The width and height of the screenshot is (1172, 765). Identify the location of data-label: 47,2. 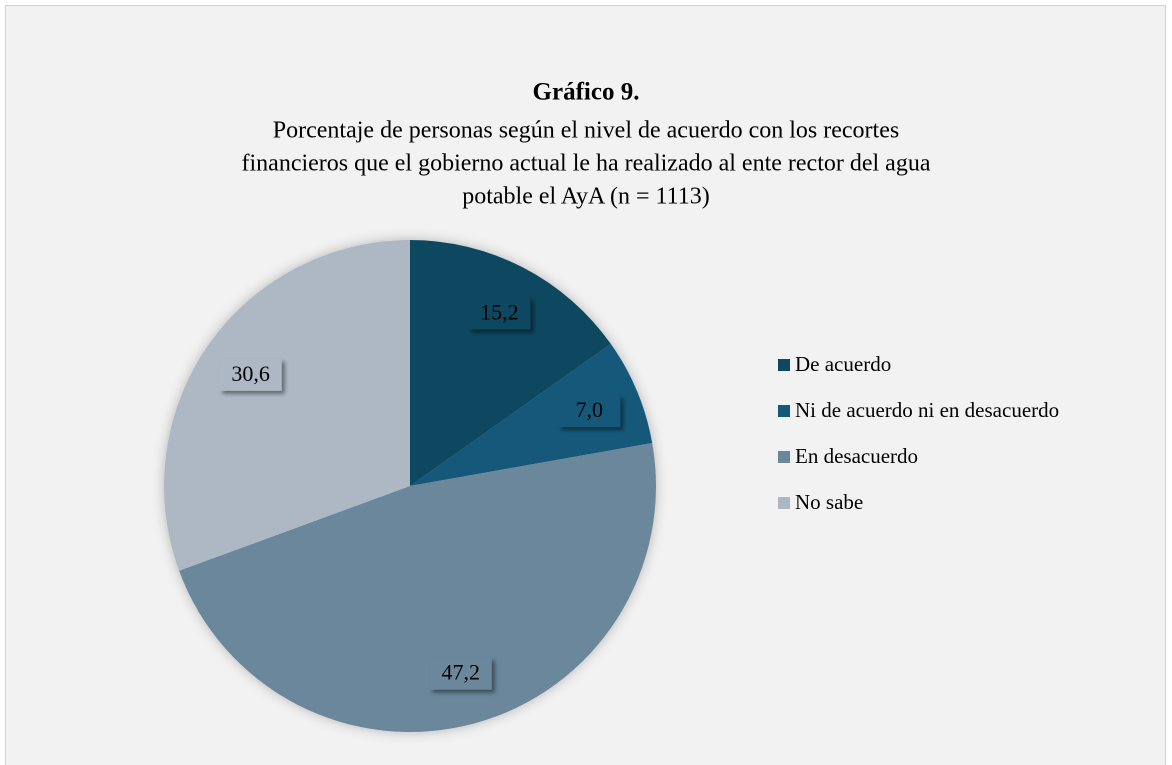
(460, 672).